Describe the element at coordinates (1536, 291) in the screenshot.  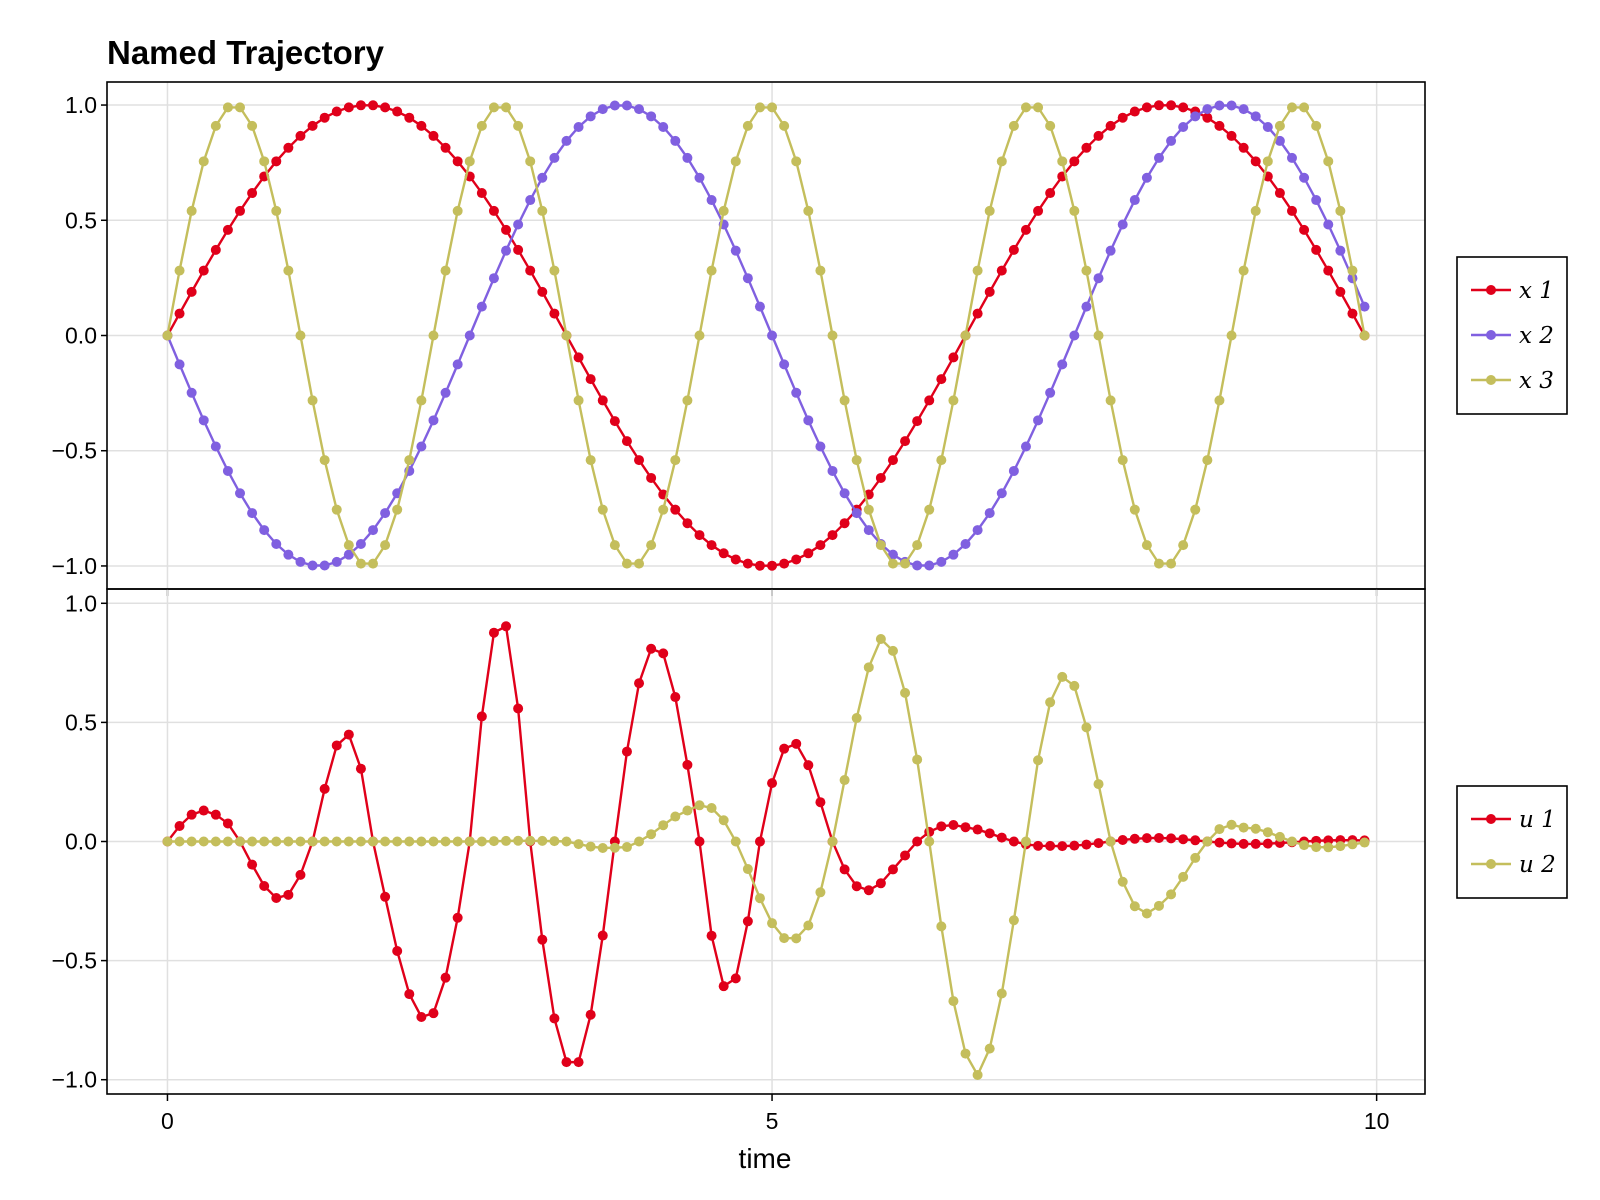
I see `legend-label: x 1` at that location.